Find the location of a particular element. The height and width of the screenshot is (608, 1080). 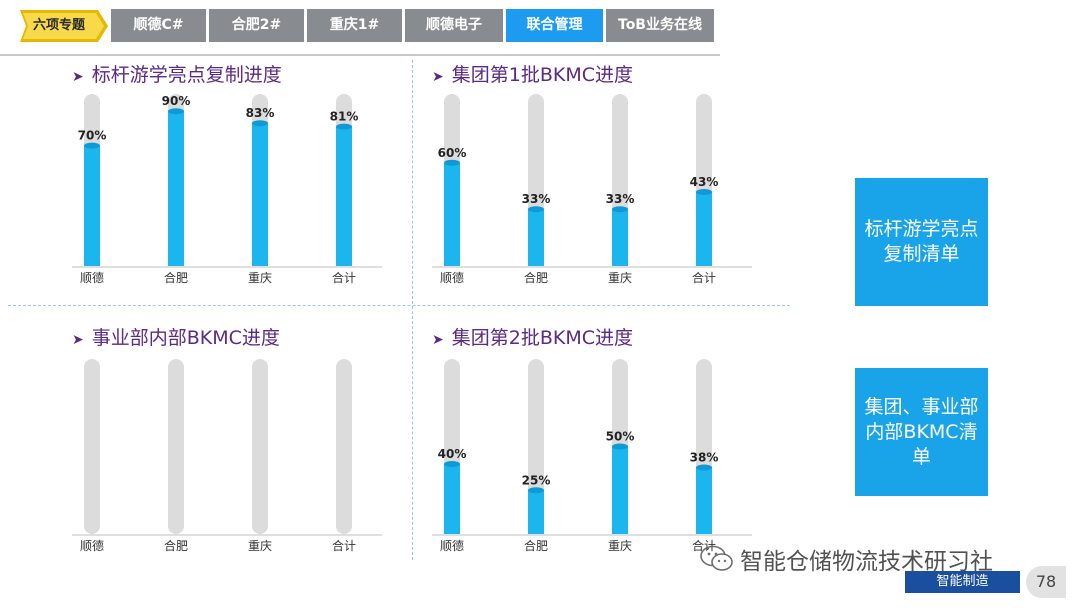

vertical-divider is located at coordinates (412, 310).